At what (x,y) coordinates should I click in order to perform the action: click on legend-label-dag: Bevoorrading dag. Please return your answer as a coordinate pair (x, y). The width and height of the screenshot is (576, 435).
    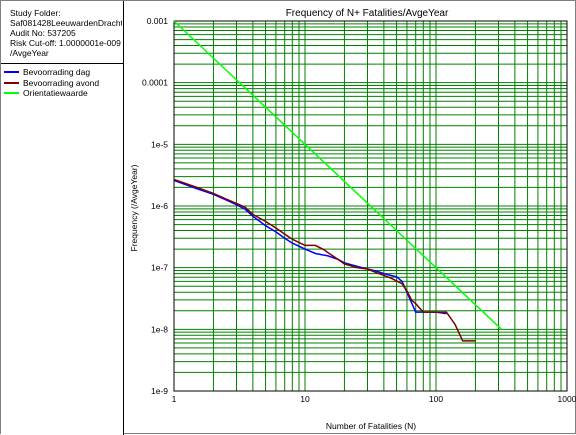
    Looking at the image, I should click on (57, 72).